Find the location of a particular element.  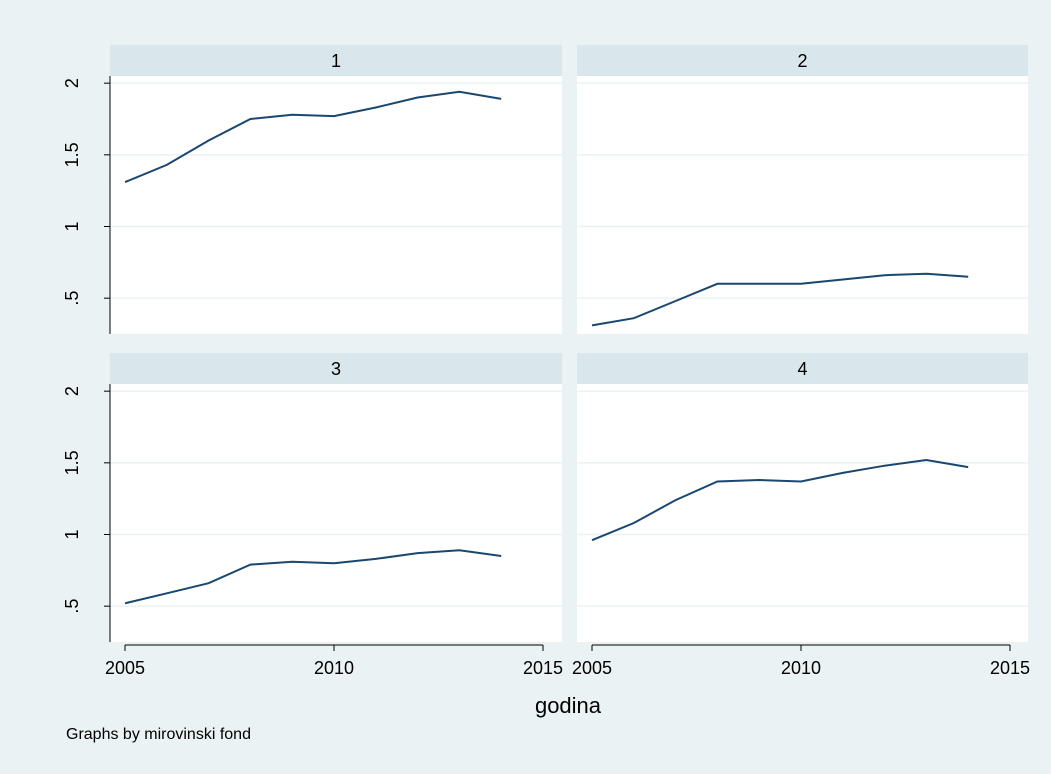

facet-label: 1 is located at coordinates (336, 61).